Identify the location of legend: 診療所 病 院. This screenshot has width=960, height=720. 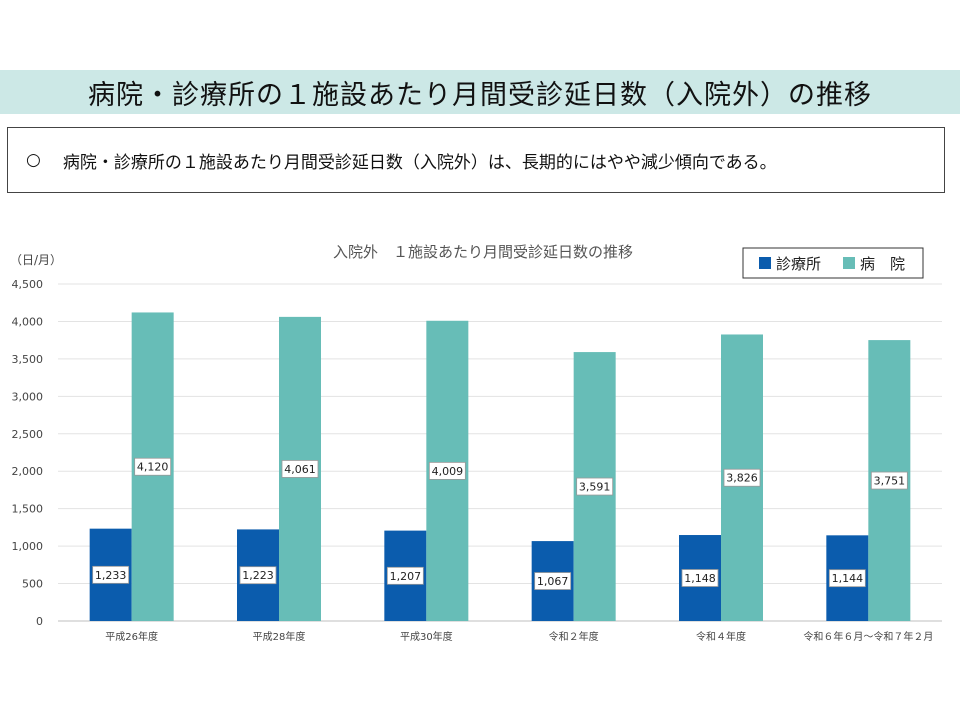
(833, 263).